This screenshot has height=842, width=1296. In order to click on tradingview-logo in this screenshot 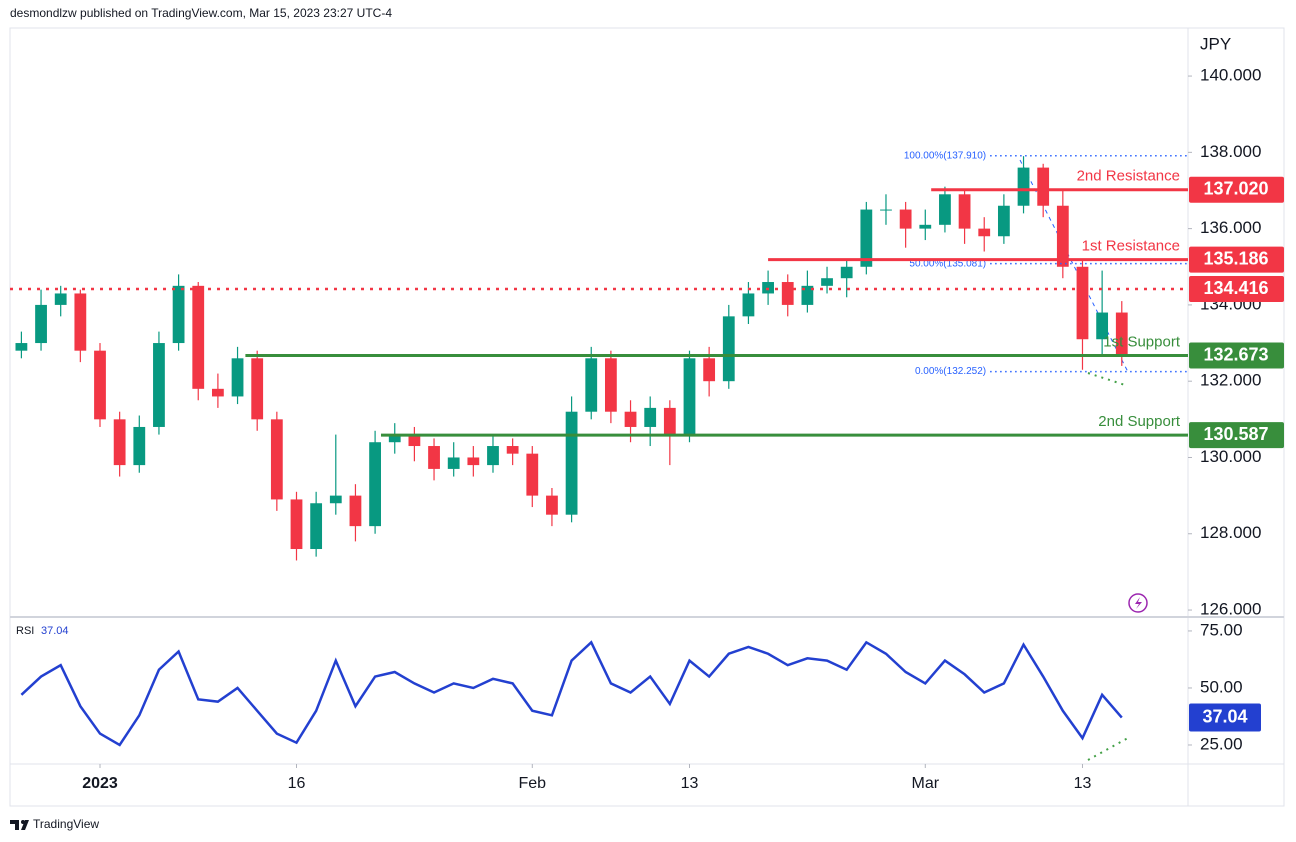, I will do `click(19, 825)`.